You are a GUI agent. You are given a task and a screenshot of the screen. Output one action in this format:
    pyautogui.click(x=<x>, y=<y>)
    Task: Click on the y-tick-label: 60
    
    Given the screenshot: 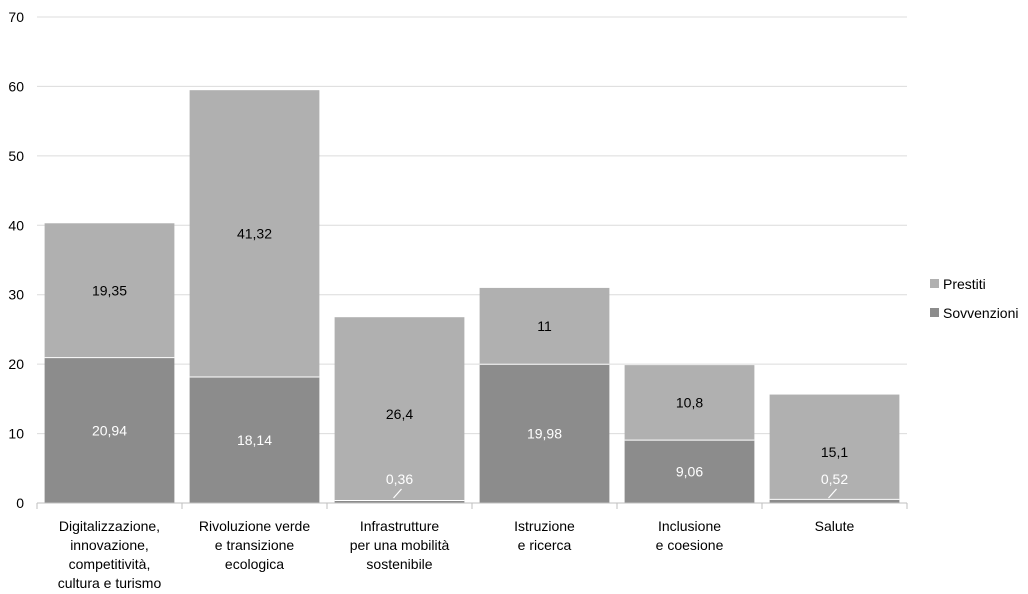 What is the action you would take?
    pyautogui.click(x=16, y=86)
    